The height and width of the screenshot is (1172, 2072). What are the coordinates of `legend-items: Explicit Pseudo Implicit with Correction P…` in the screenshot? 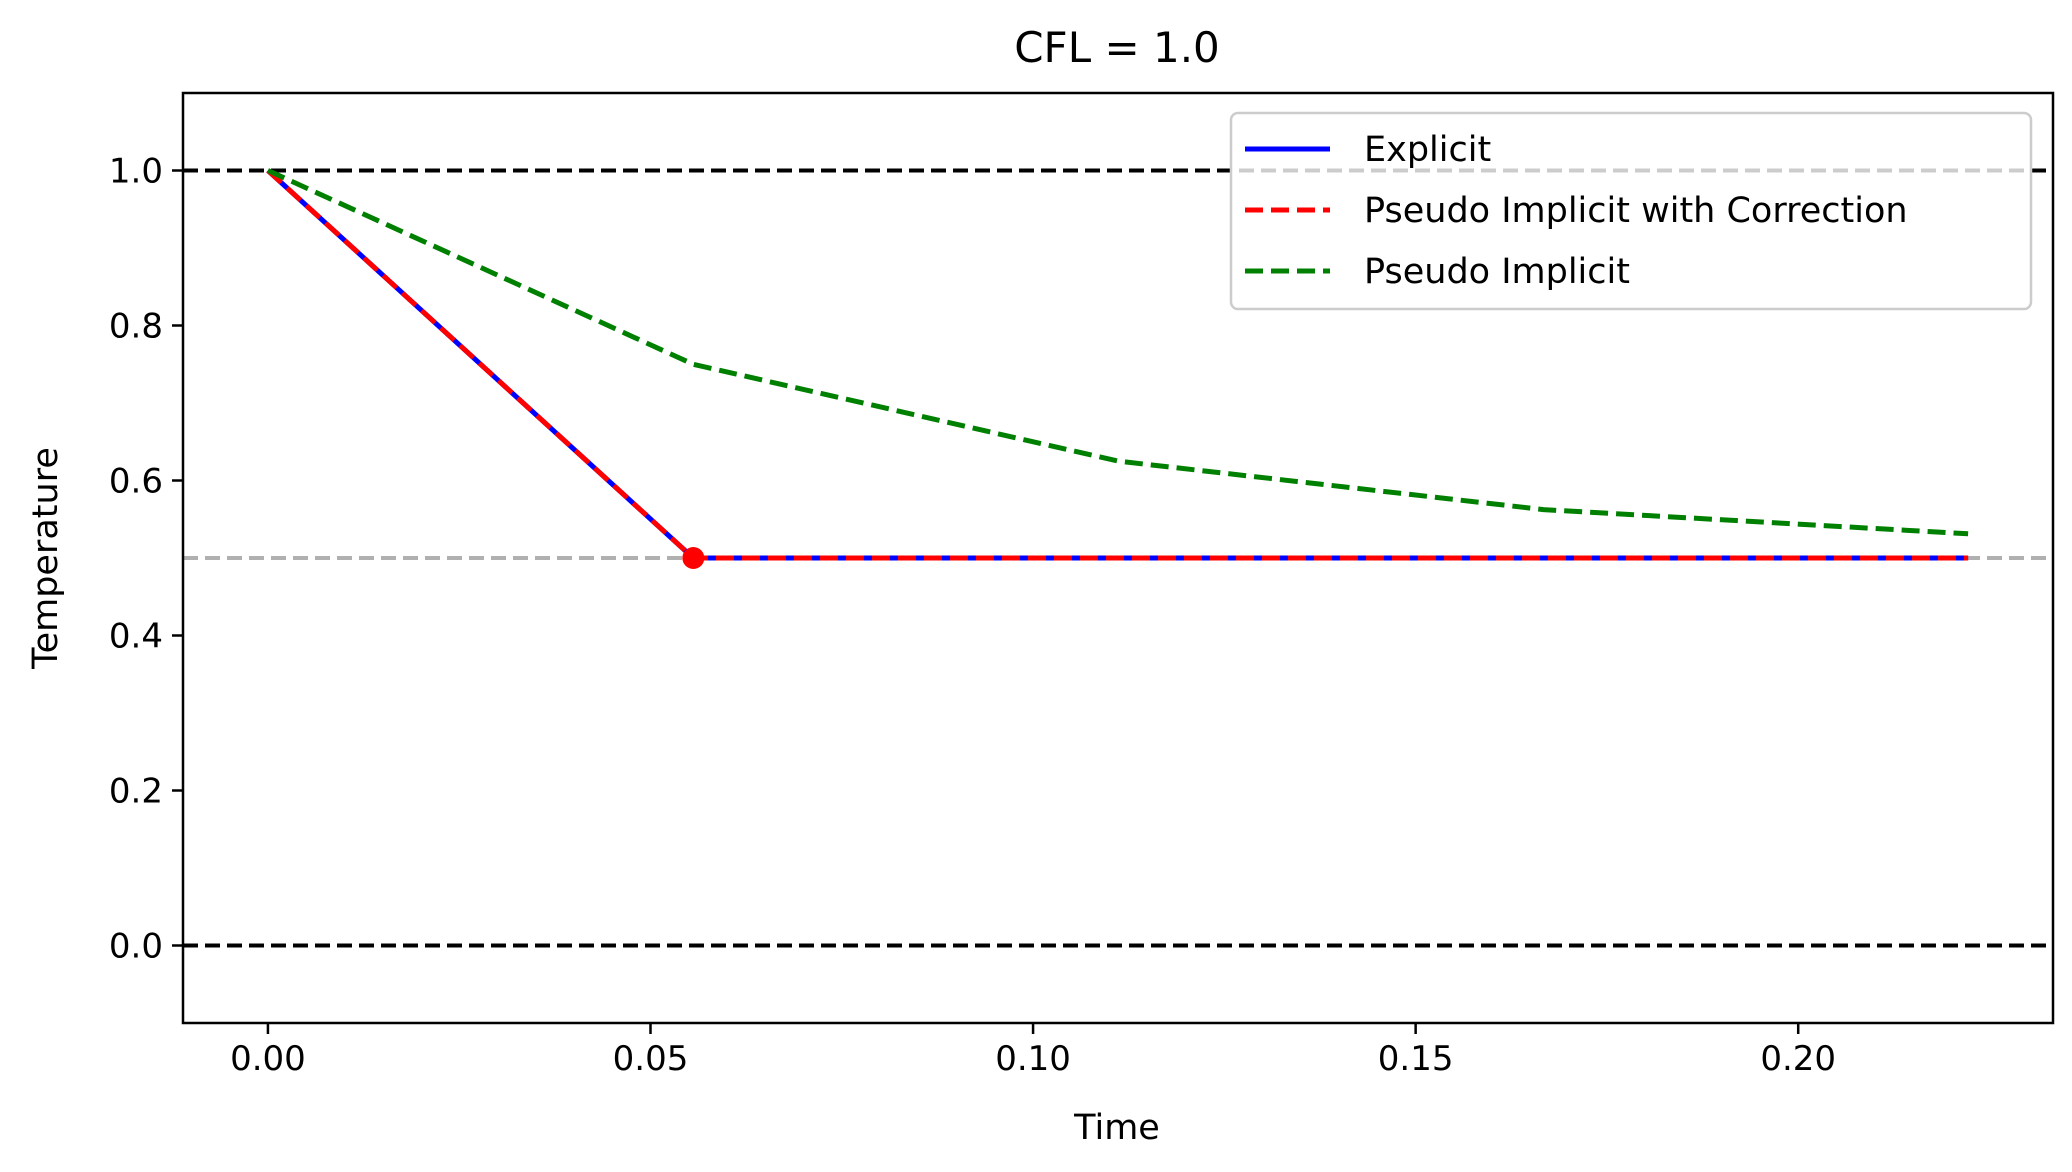 It's located at (1576, 211).